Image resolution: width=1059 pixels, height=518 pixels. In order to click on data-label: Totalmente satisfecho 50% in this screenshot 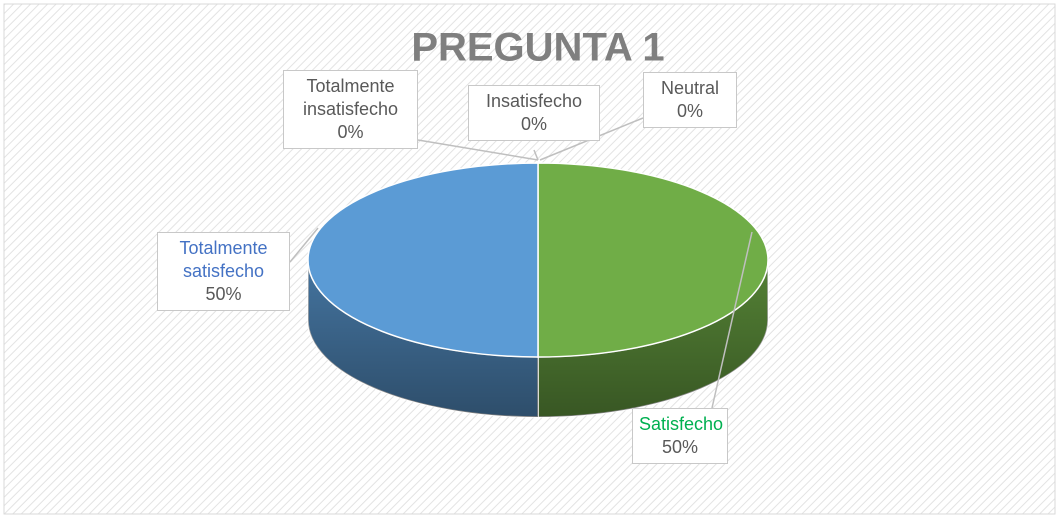, I will do `click(223, 271)`.